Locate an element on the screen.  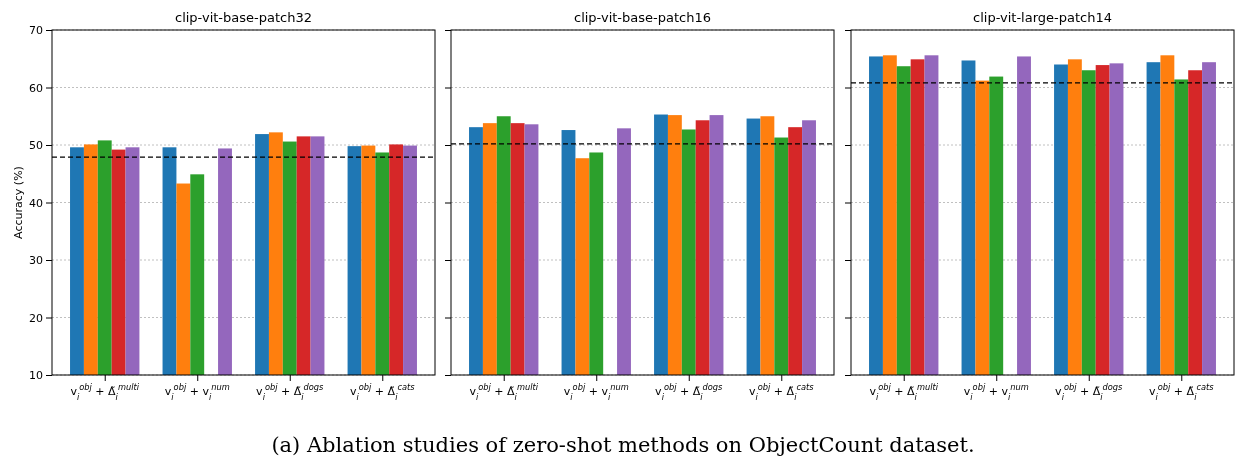
y-tick-label: 40 is located at coordinates (36, 203).